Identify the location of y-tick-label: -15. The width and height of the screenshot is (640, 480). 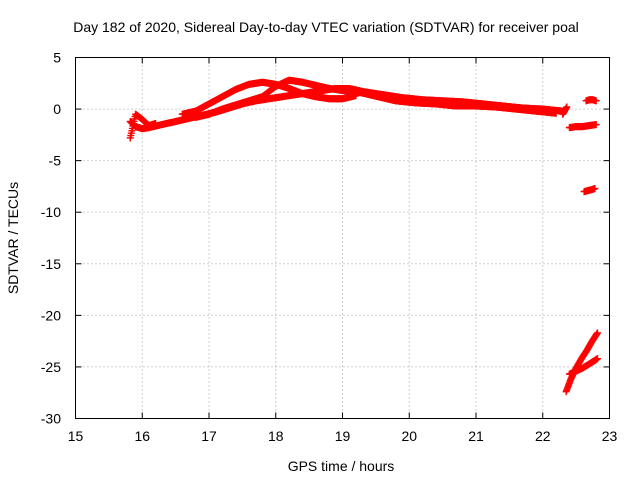
(51, 264).